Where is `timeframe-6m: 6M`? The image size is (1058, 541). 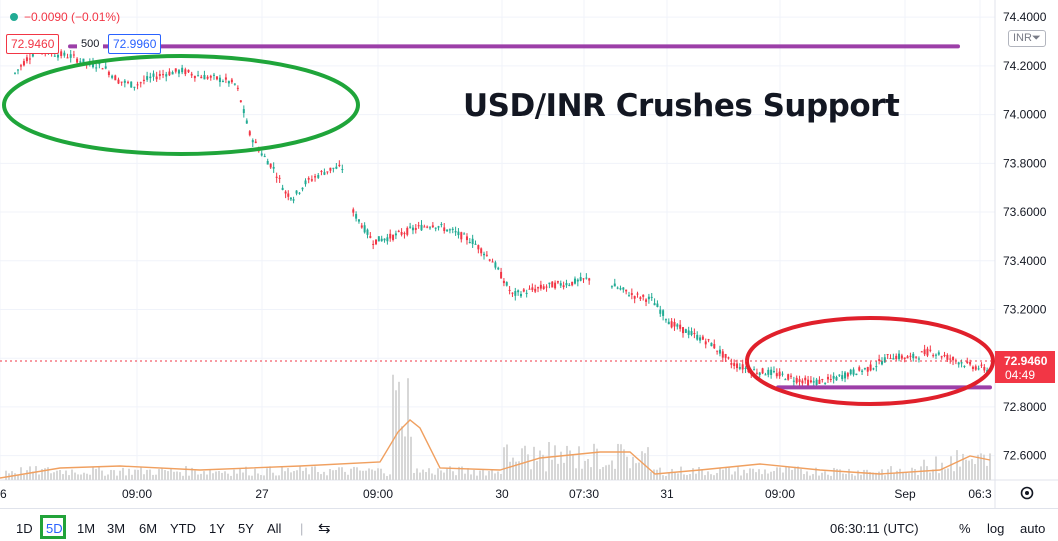
timeframe-6m: 6M is located at coordinates (148, 528).